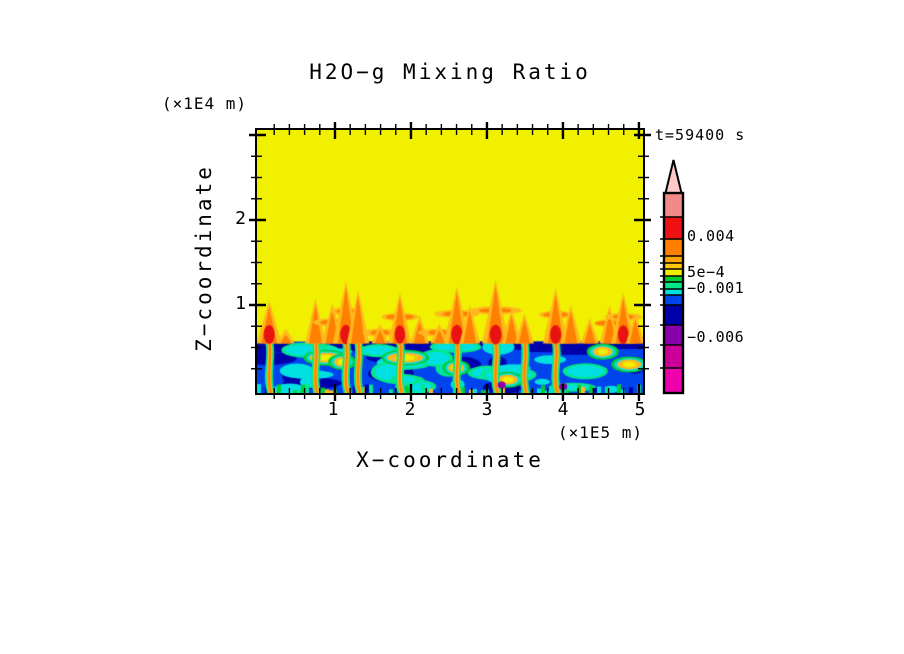  Describe the element at coordinates (716, 337) in the screenshot. I see `colorbar-label: −0.006` at that location.